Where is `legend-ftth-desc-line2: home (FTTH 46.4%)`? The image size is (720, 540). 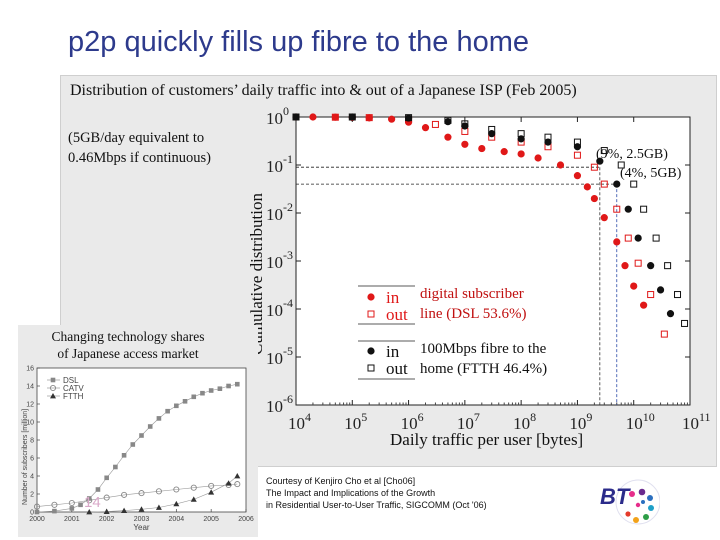 legend-ftth-desc-line2: home (FTTH 46.4%) is located at coordinates (484, 369).